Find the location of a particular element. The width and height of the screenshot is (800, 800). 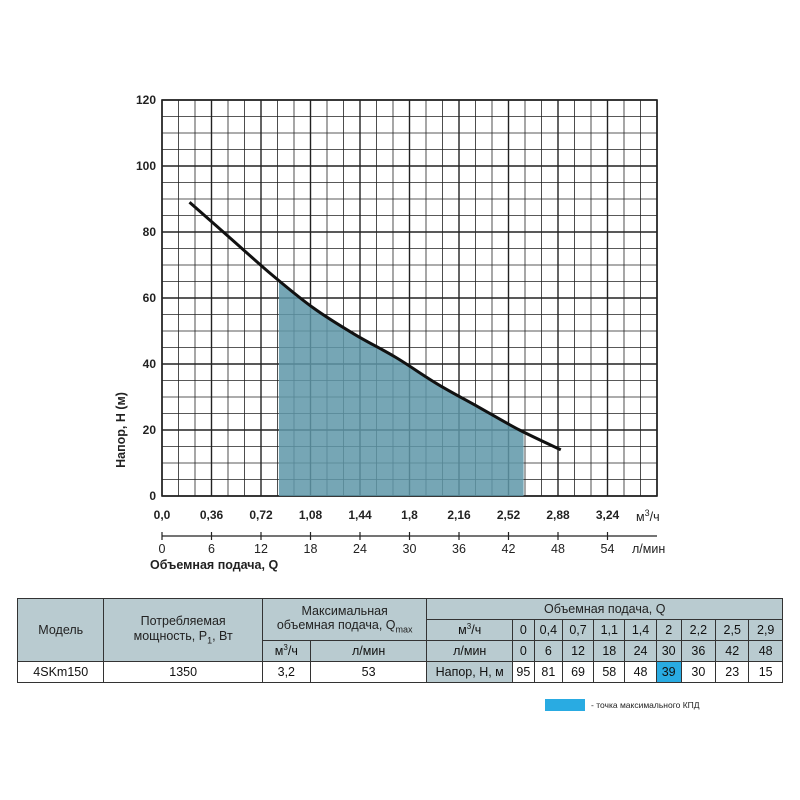

flow-lmin-cell: 6 is located at coordinates (548, 651).